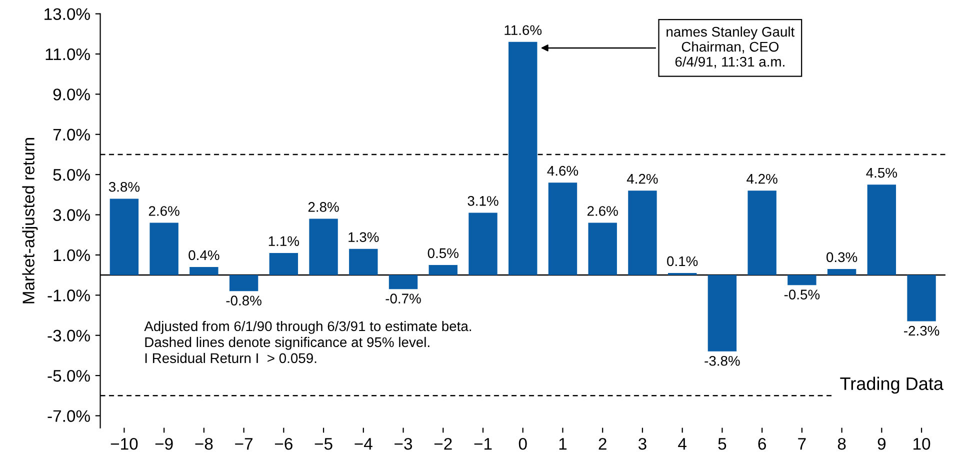 Image resolution: width=955 pixels, height=460 pixels. What do you see at coordinates (642, 444) in the screenshot?
I see `x-tick-label: 3` at bounding box center [642, 444].